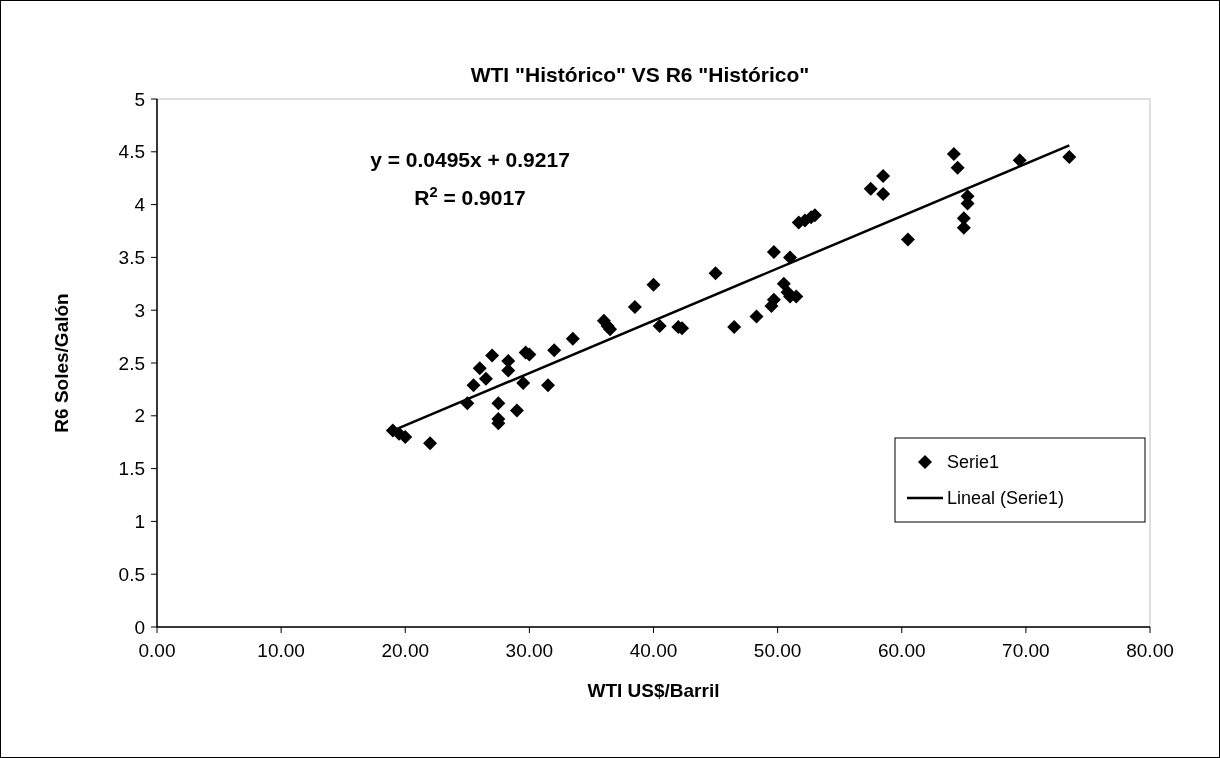 The height and width of the screenshot is (758, 1220). What do you see at coordinates (901, 650) in the screenshot?
I see `x-tick-label: 60.00` at bounding box center [901, 650].